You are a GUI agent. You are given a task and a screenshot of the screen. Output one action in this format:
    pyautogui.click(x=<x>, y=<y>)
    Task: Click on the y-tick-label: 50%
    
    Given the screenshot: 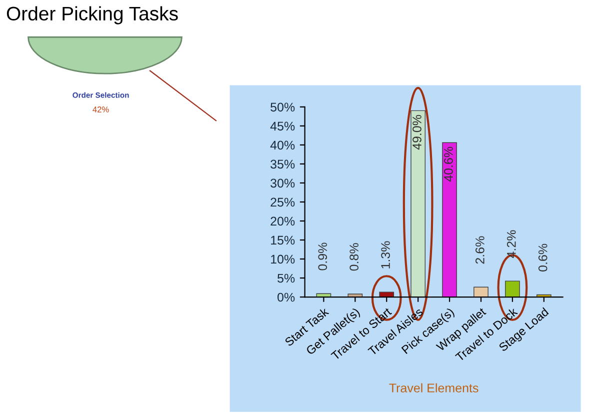 What is the action you would take?
    pyautogui.click(x=282, y=107)
    